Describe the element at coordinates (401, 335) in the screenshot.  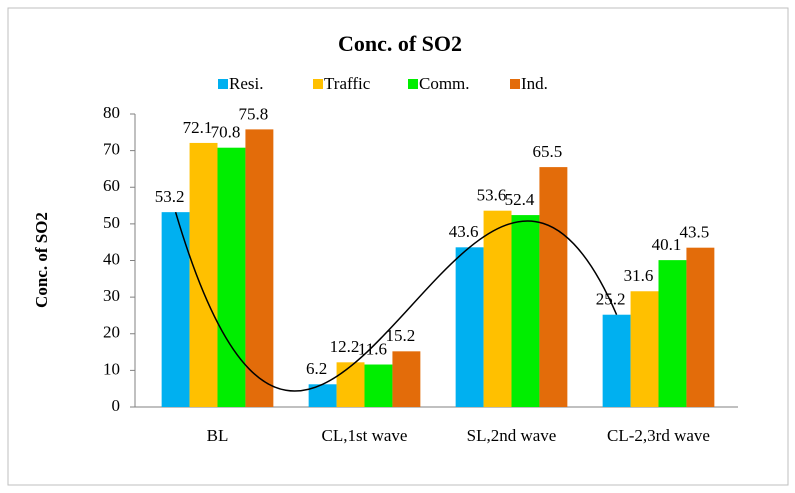
I see `data-label: 15.2` at that location.